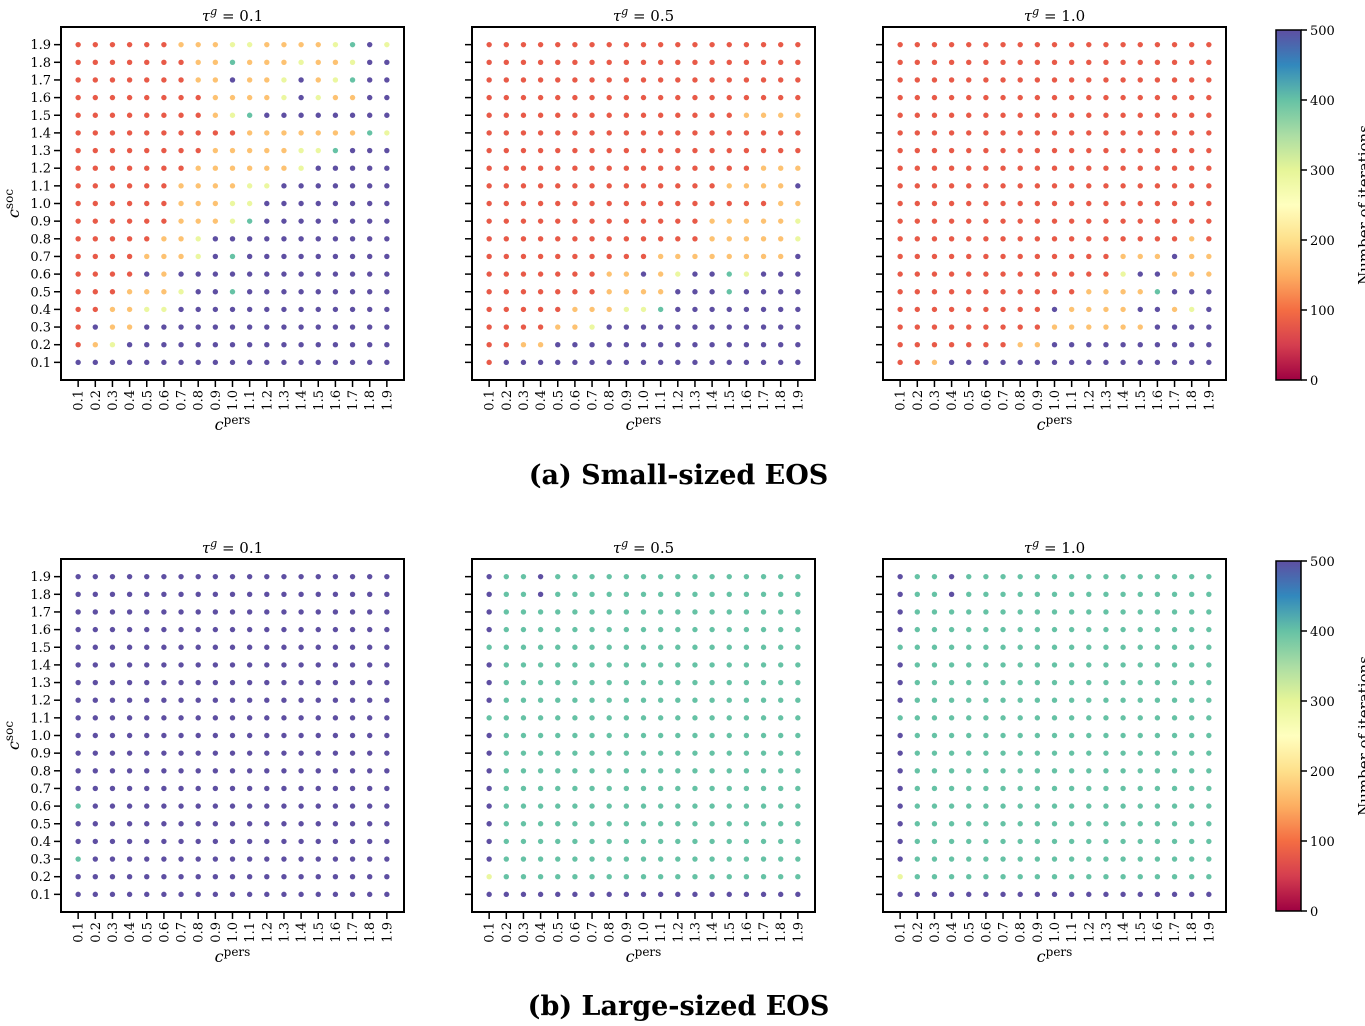 The width and height of the screenshot is (1365, 1026). Describe the element at coordinates (507, 400) in the screenshot. I see `x-tick-label: 0.2` at that location.